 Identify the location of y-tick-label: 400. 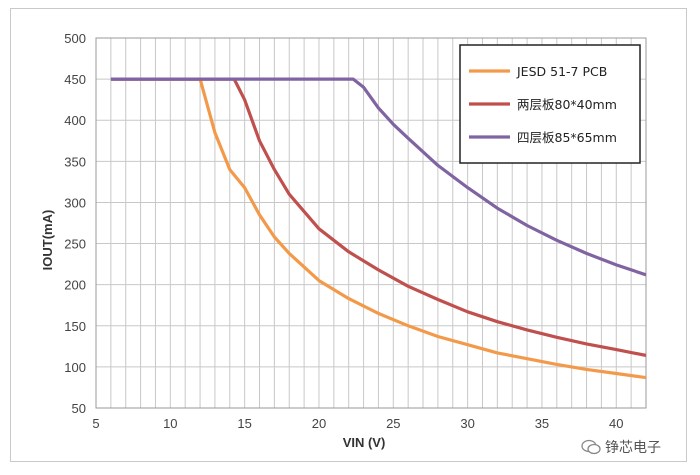
(75, 120).